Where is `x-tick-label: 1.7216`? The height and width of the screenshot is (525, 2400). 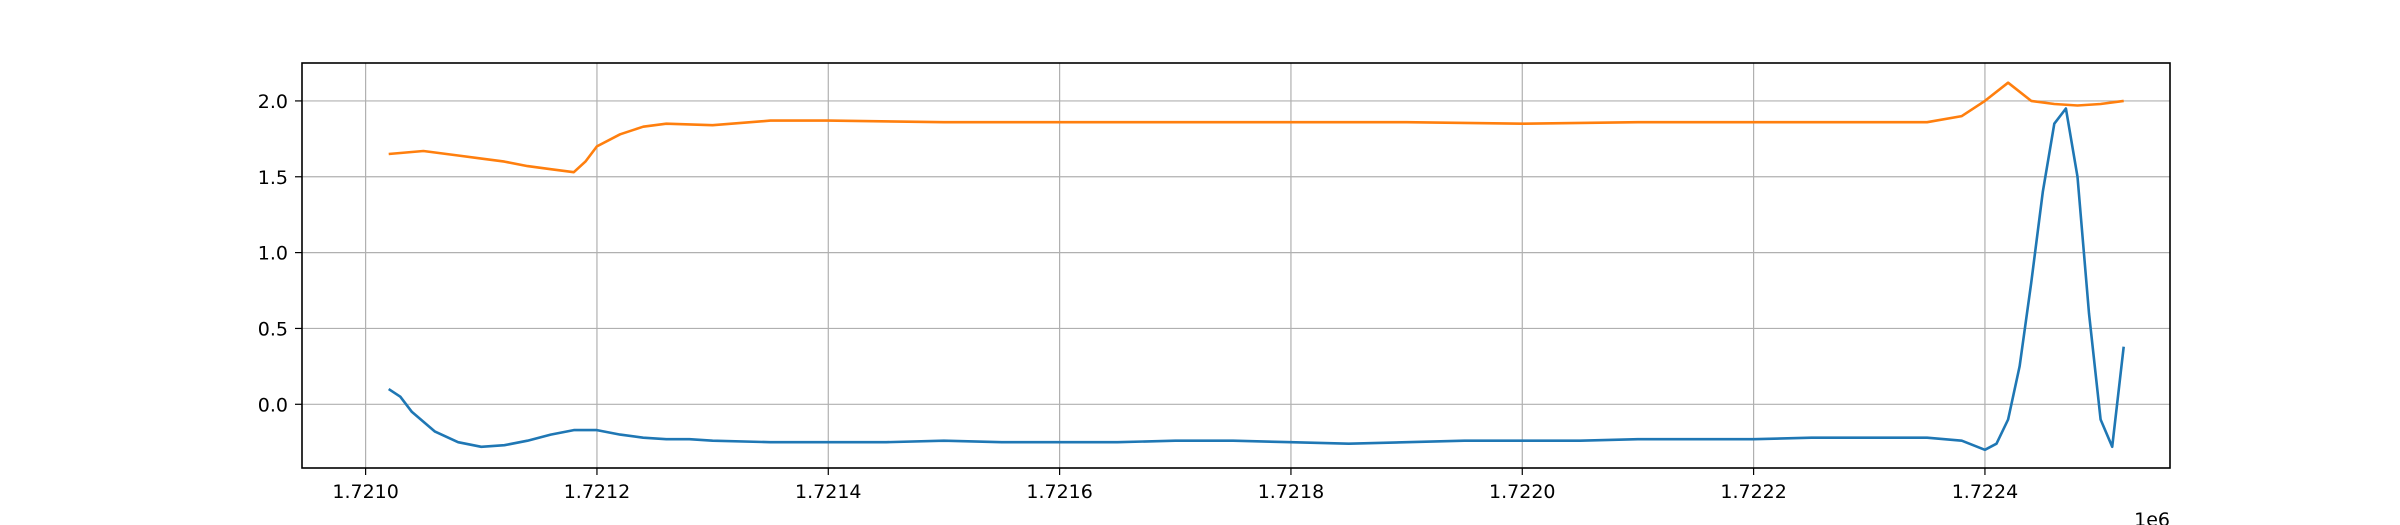
x-tick-label: 1.7216 is located at coordinates (1059, 492).